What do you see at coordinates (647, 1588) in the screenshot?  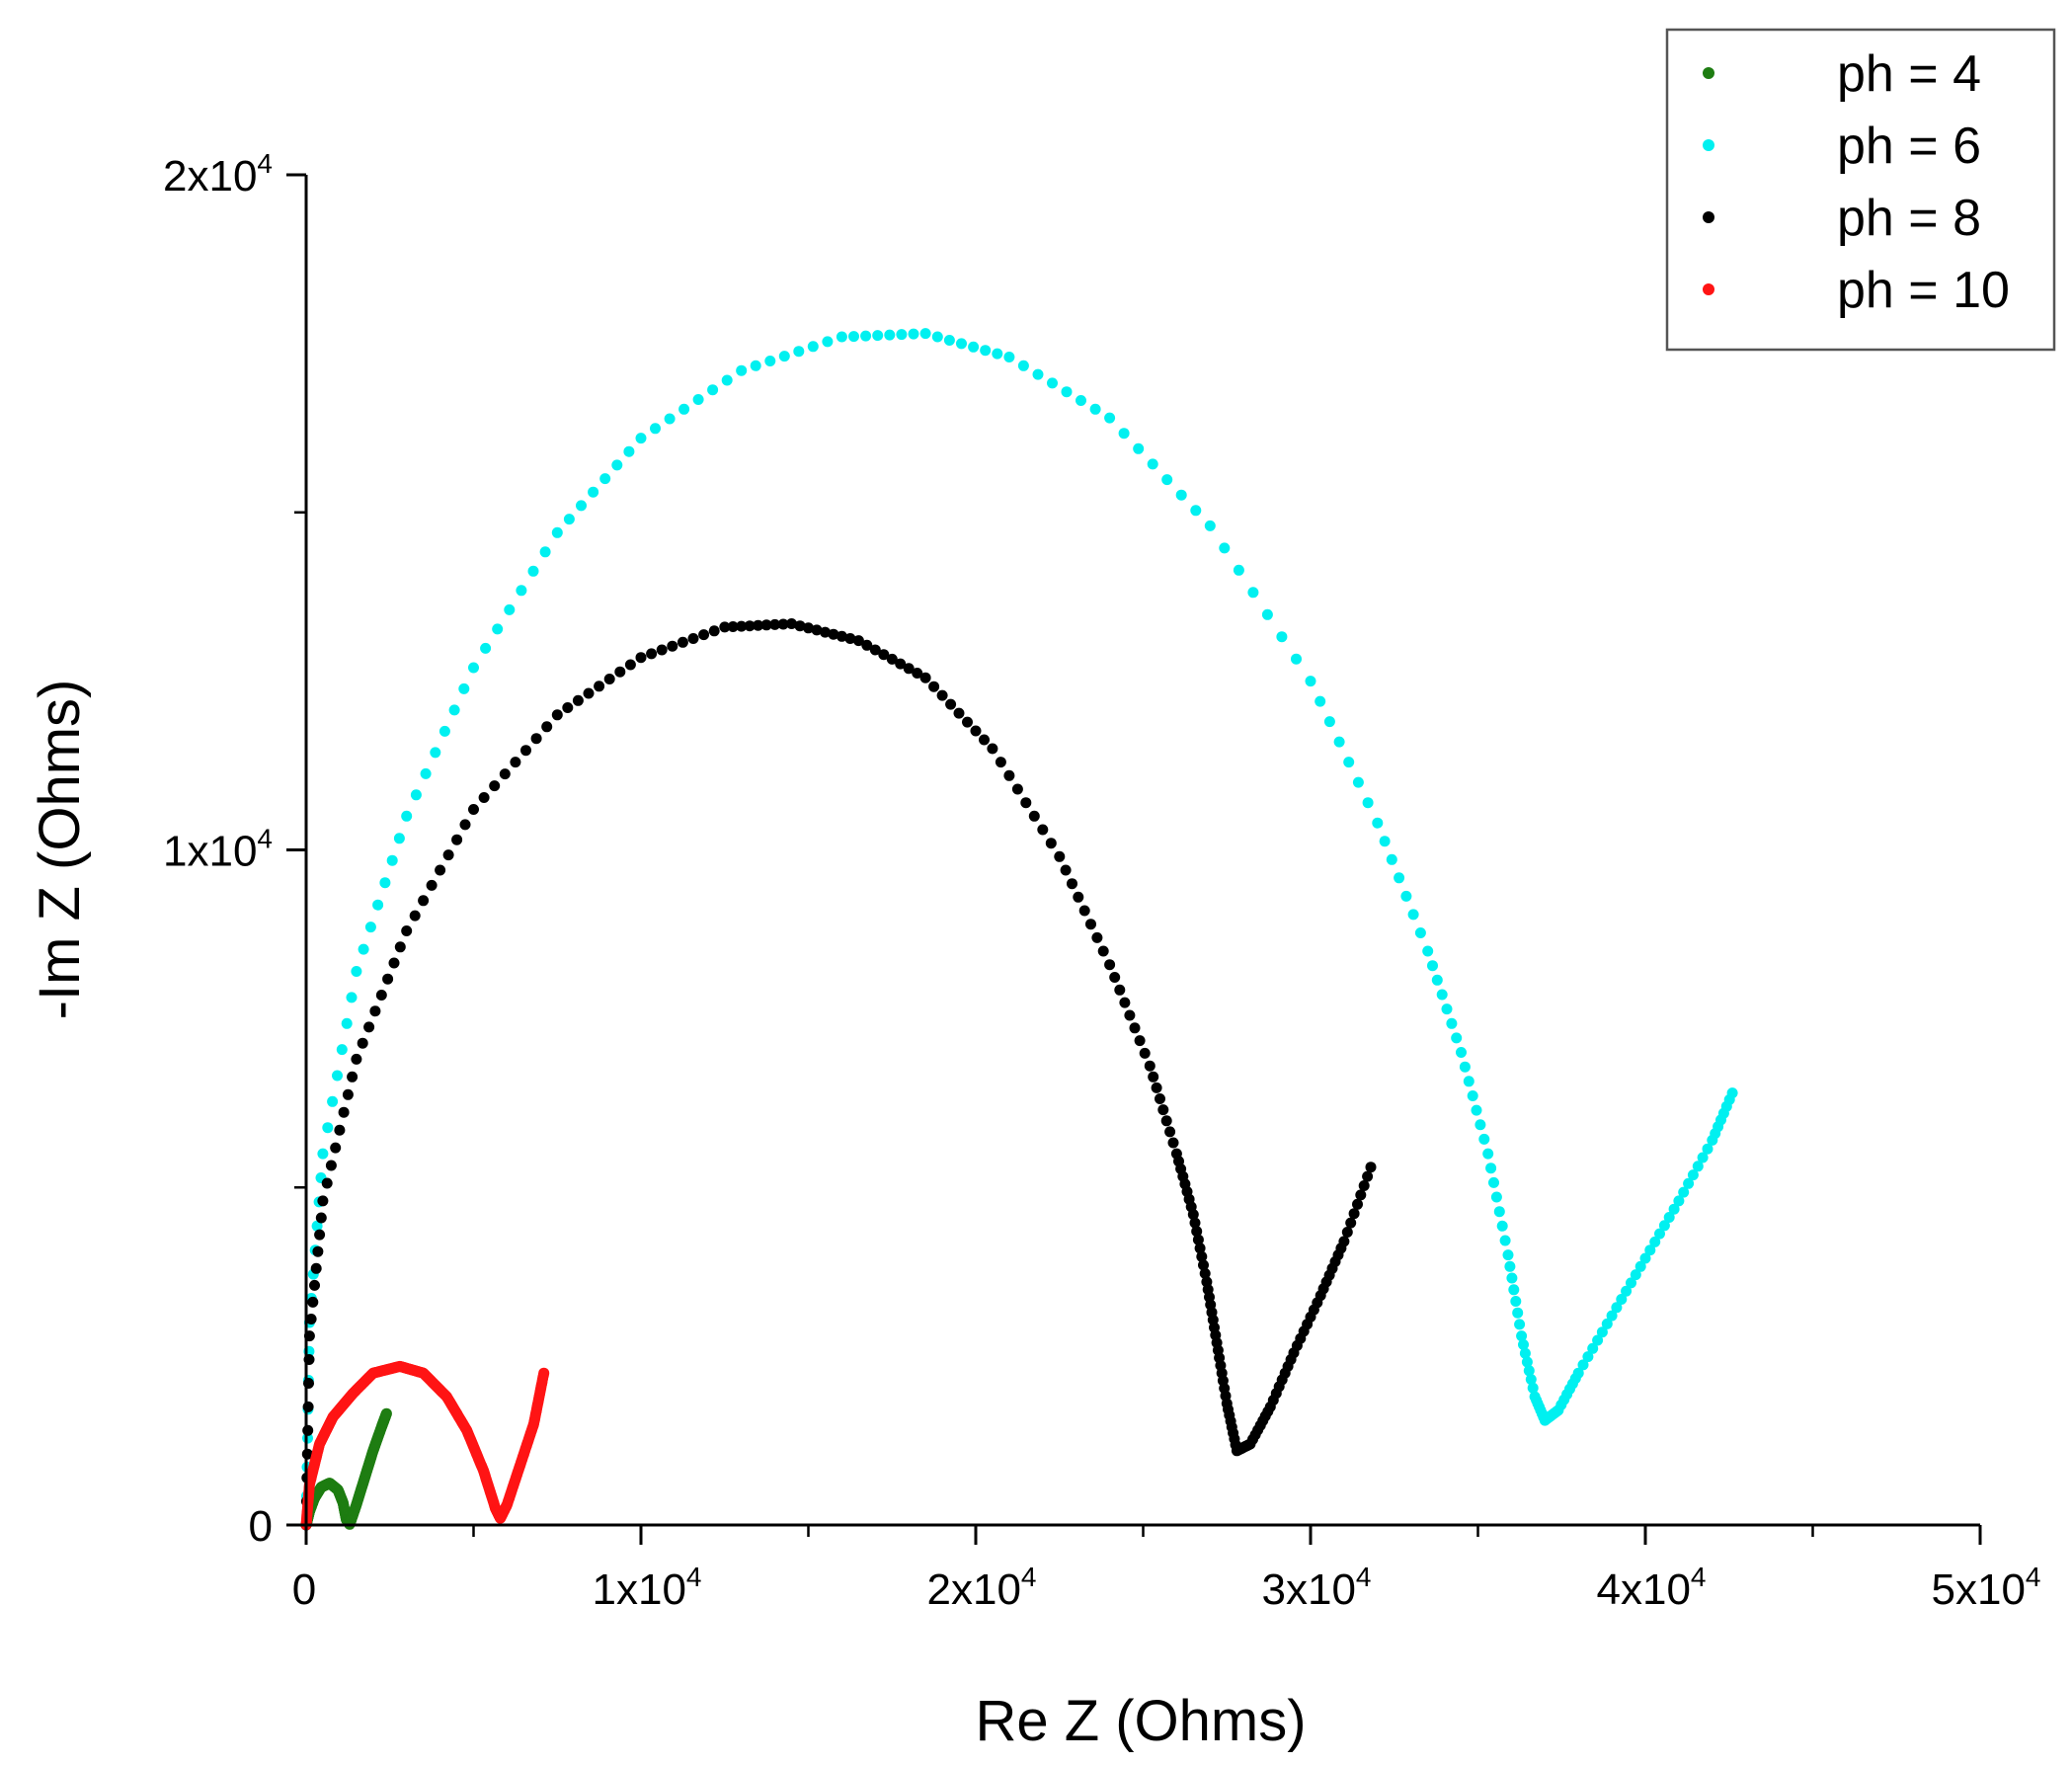 I see `x-tick-label: 1x10⁴` at bounding box center [647, 1588].